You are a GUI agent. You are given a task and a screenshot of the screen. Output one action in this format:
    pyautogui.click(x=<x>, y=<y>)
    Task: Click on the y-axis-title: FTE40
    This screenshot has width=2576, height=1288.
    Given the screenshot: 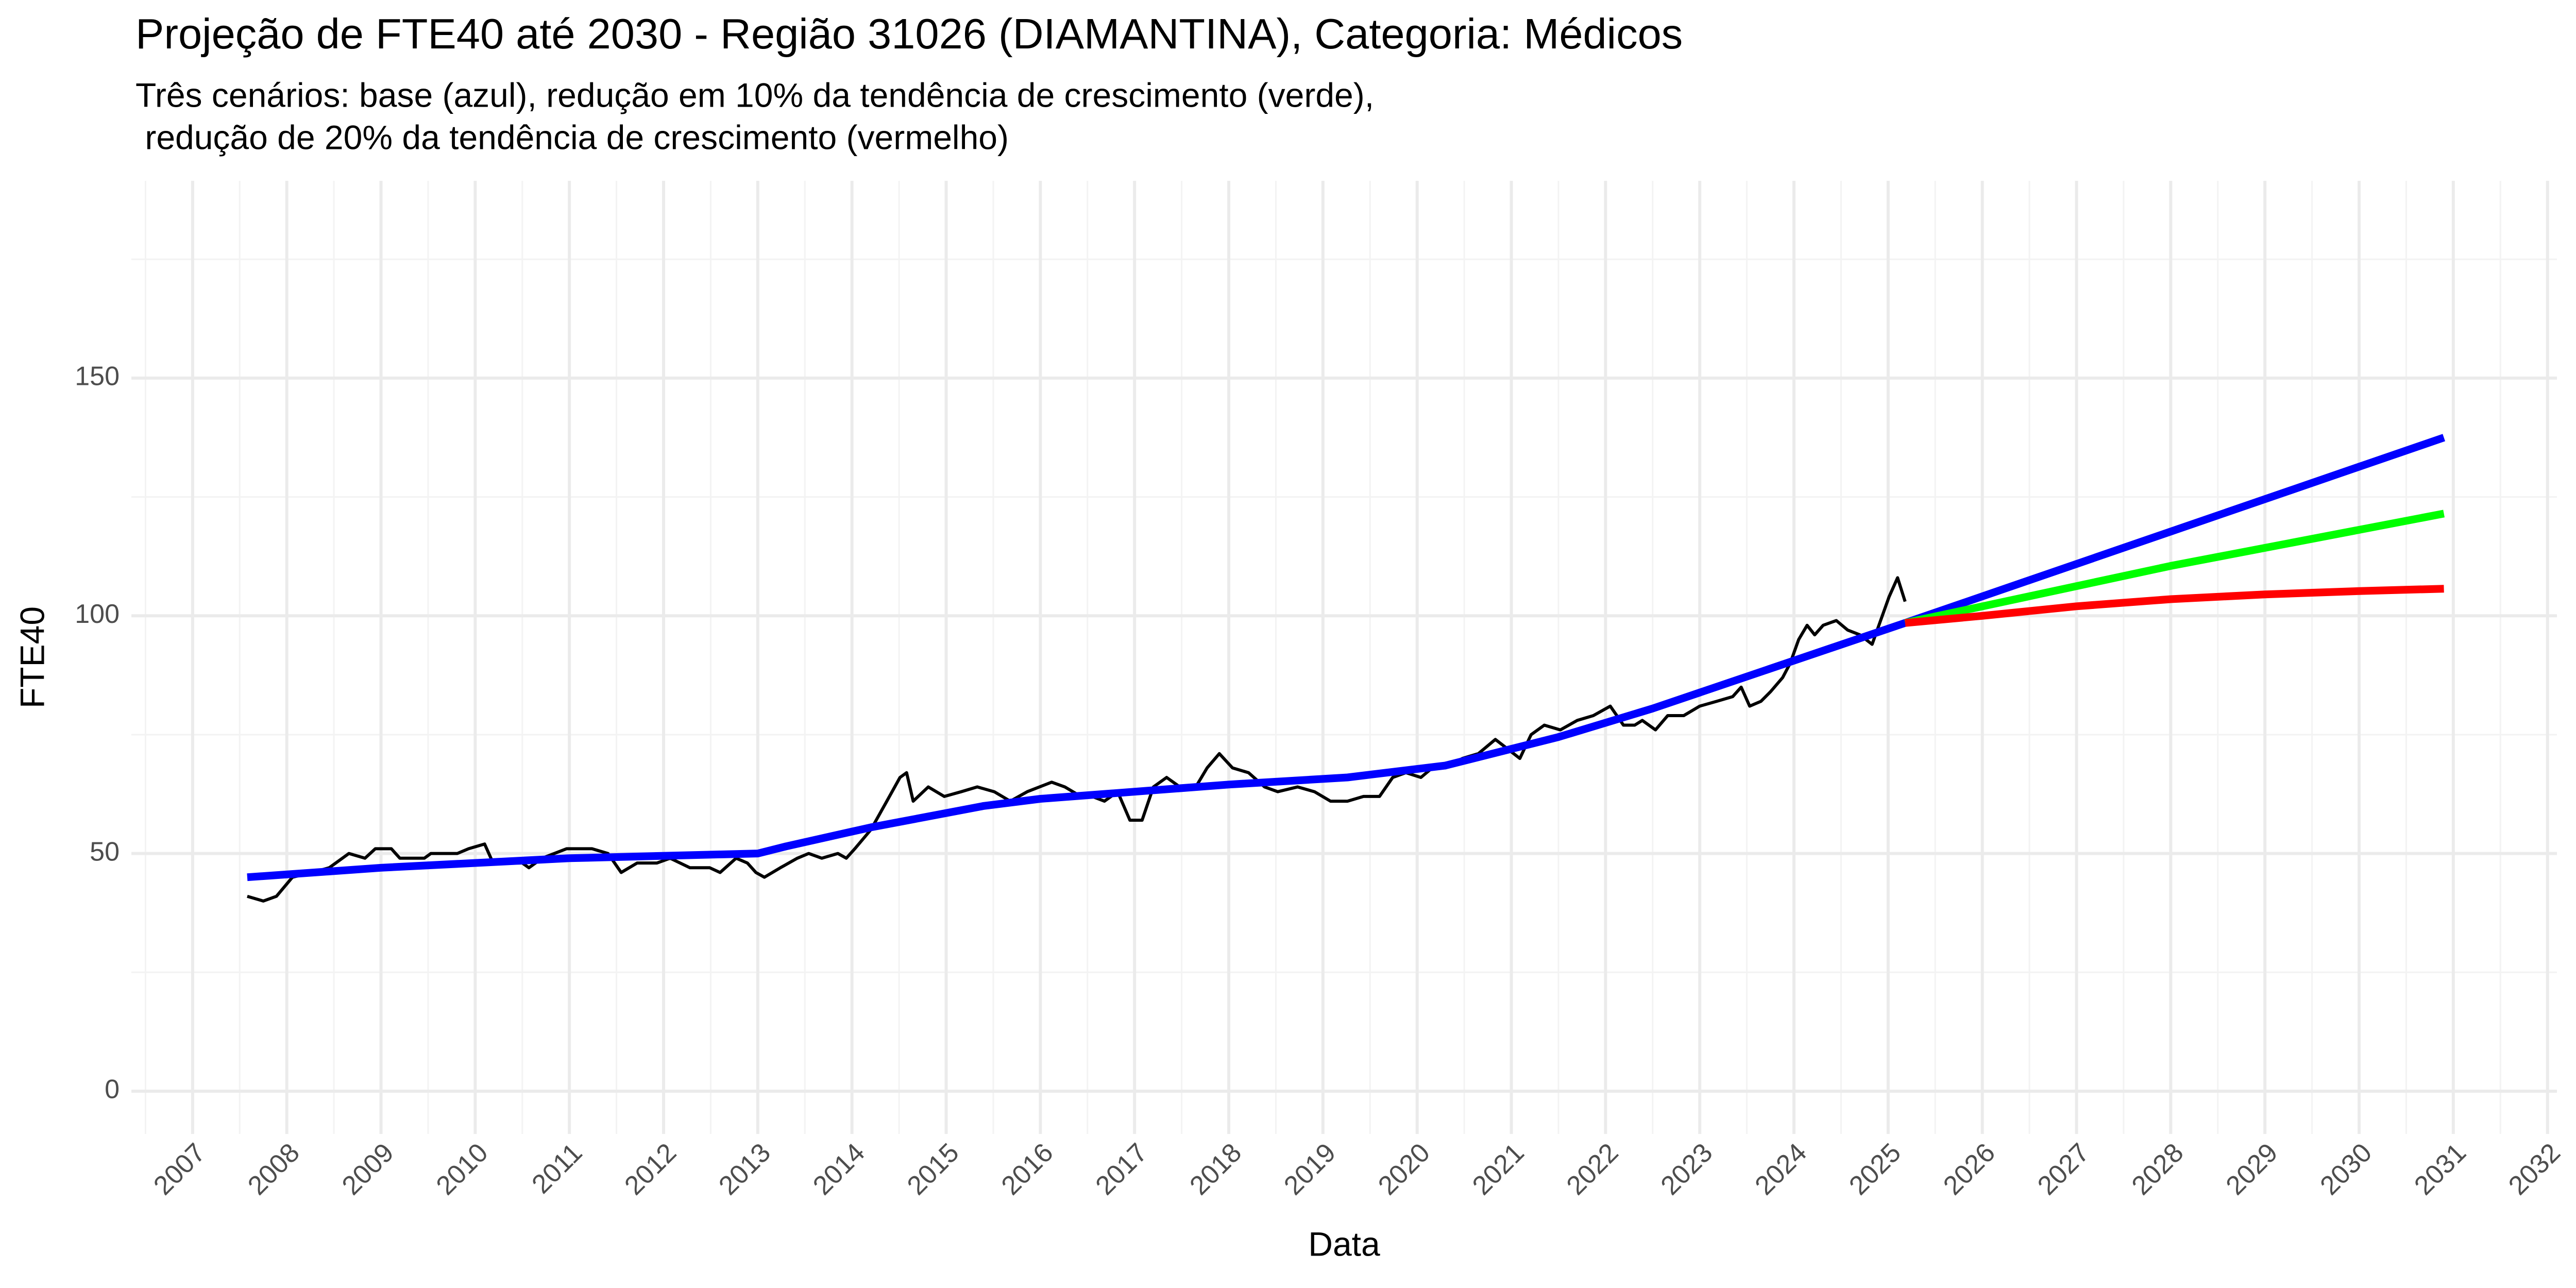 What is the action you would take?
    pyautogui.click(x=32, y=657)
    